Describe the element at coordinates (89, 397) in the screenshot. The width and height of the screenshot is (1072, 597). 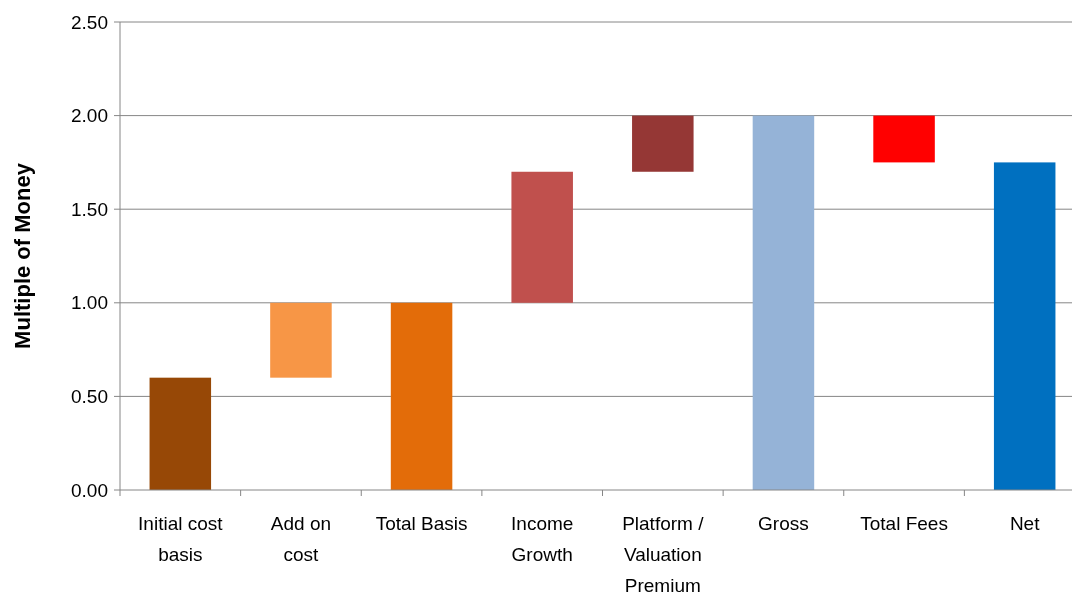
I see `y-tick-label: 0.50` at that location.